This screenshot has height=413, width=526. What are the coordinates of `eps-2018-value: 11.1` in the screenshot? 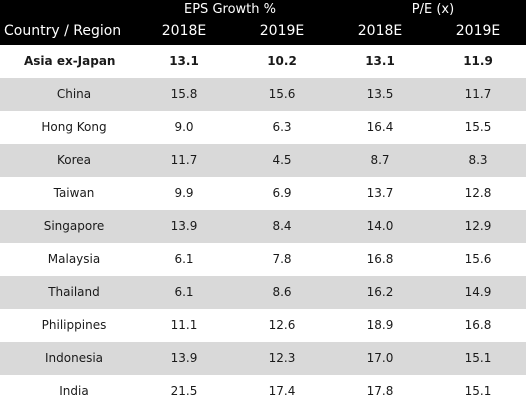 It's located at (184, 325).